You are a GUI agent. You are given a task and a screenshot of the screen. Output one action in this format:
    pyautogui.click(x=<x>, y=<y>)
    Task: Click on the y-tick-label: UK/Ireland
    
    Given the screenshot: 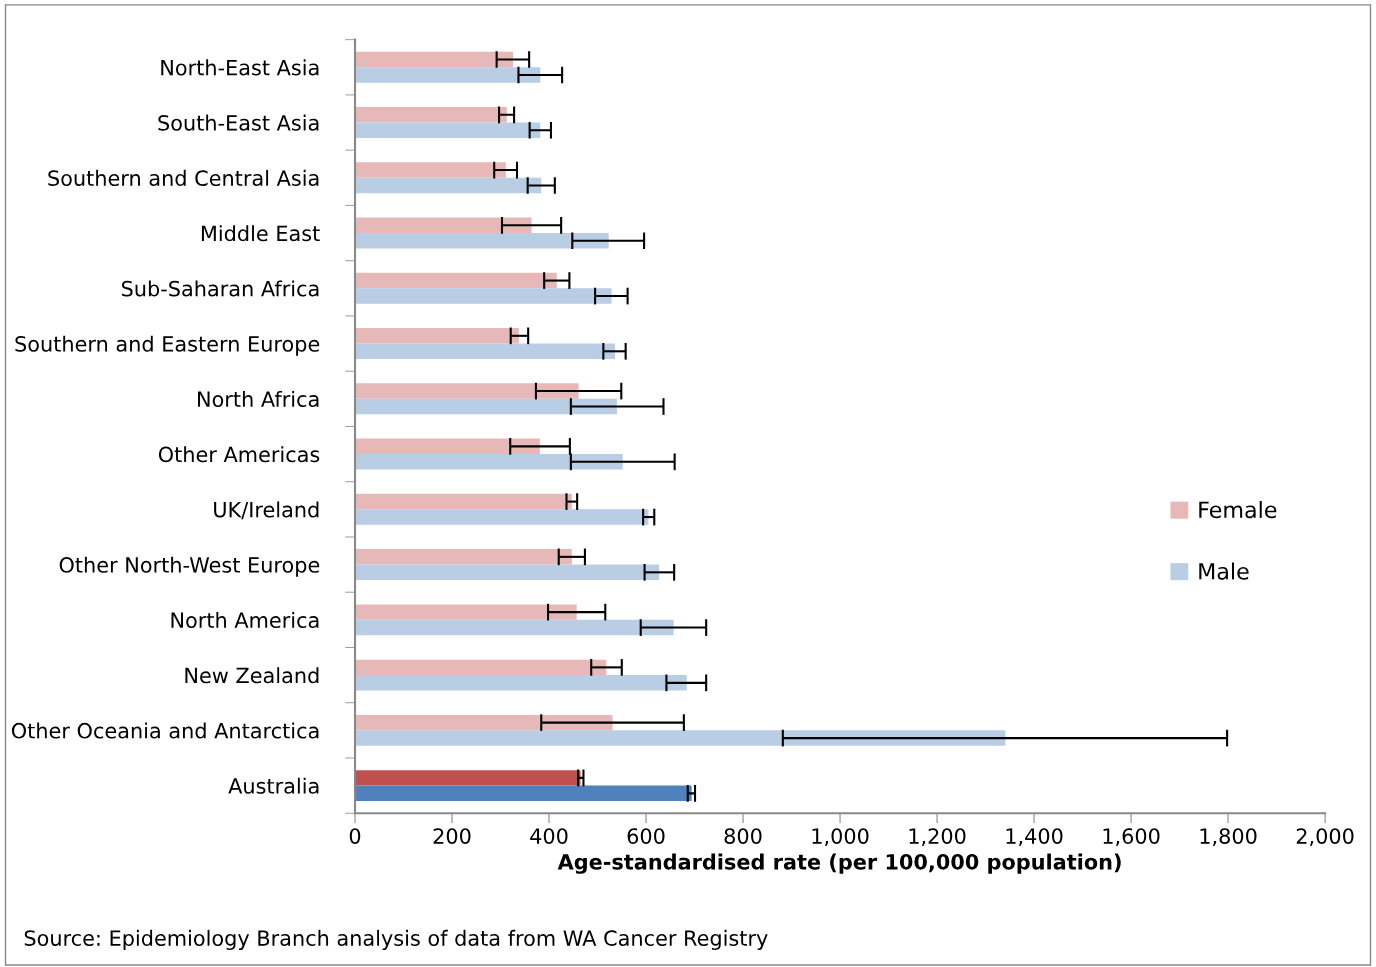 What is the action you would take?
    pyautogui.click(x=266, y=510)
    